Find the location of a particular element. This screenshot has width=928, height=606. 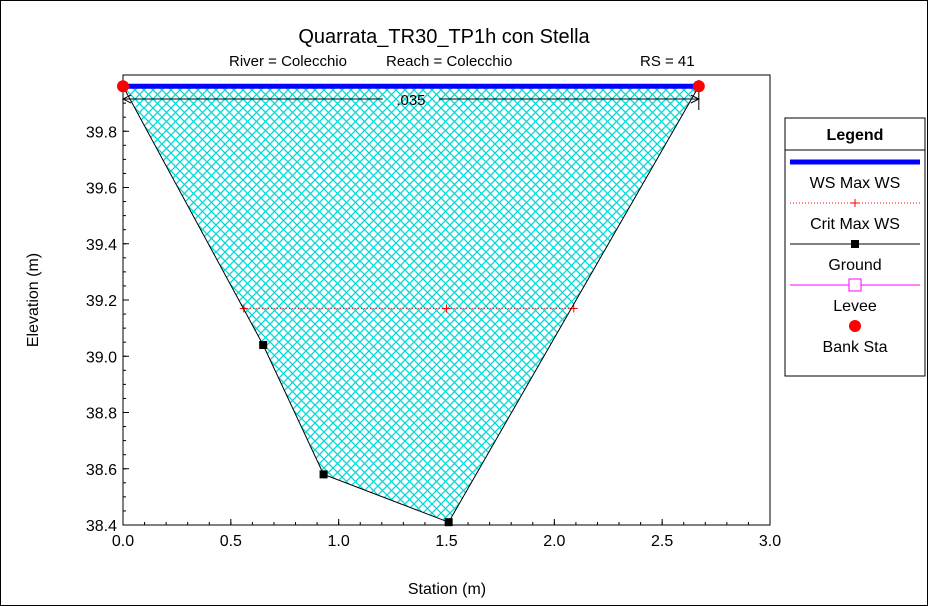

x-tick-label: 2.5 is located at coordinates (662, 541).